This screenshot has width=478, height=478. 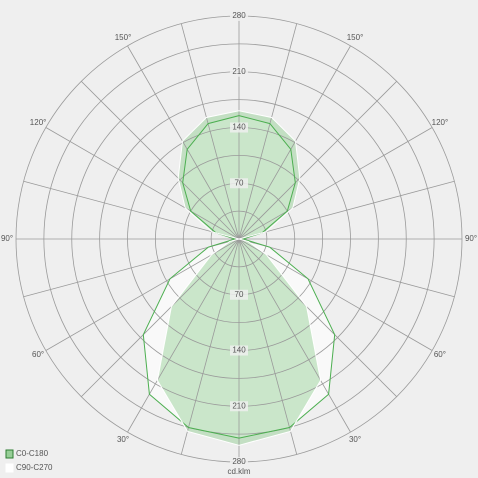 What do you see at coordinates (34, 467) in the screenshot?
I see `legend-label: C90-C270` at bounding box center [34, 467].